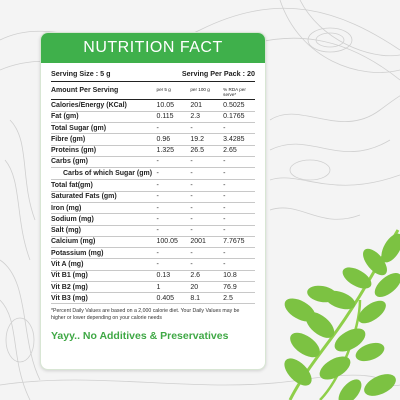 Image resolution: width=400 pixels, height=400 pixels. I want to click on nutrient-label: Total fat(gm), so click(103, 185).